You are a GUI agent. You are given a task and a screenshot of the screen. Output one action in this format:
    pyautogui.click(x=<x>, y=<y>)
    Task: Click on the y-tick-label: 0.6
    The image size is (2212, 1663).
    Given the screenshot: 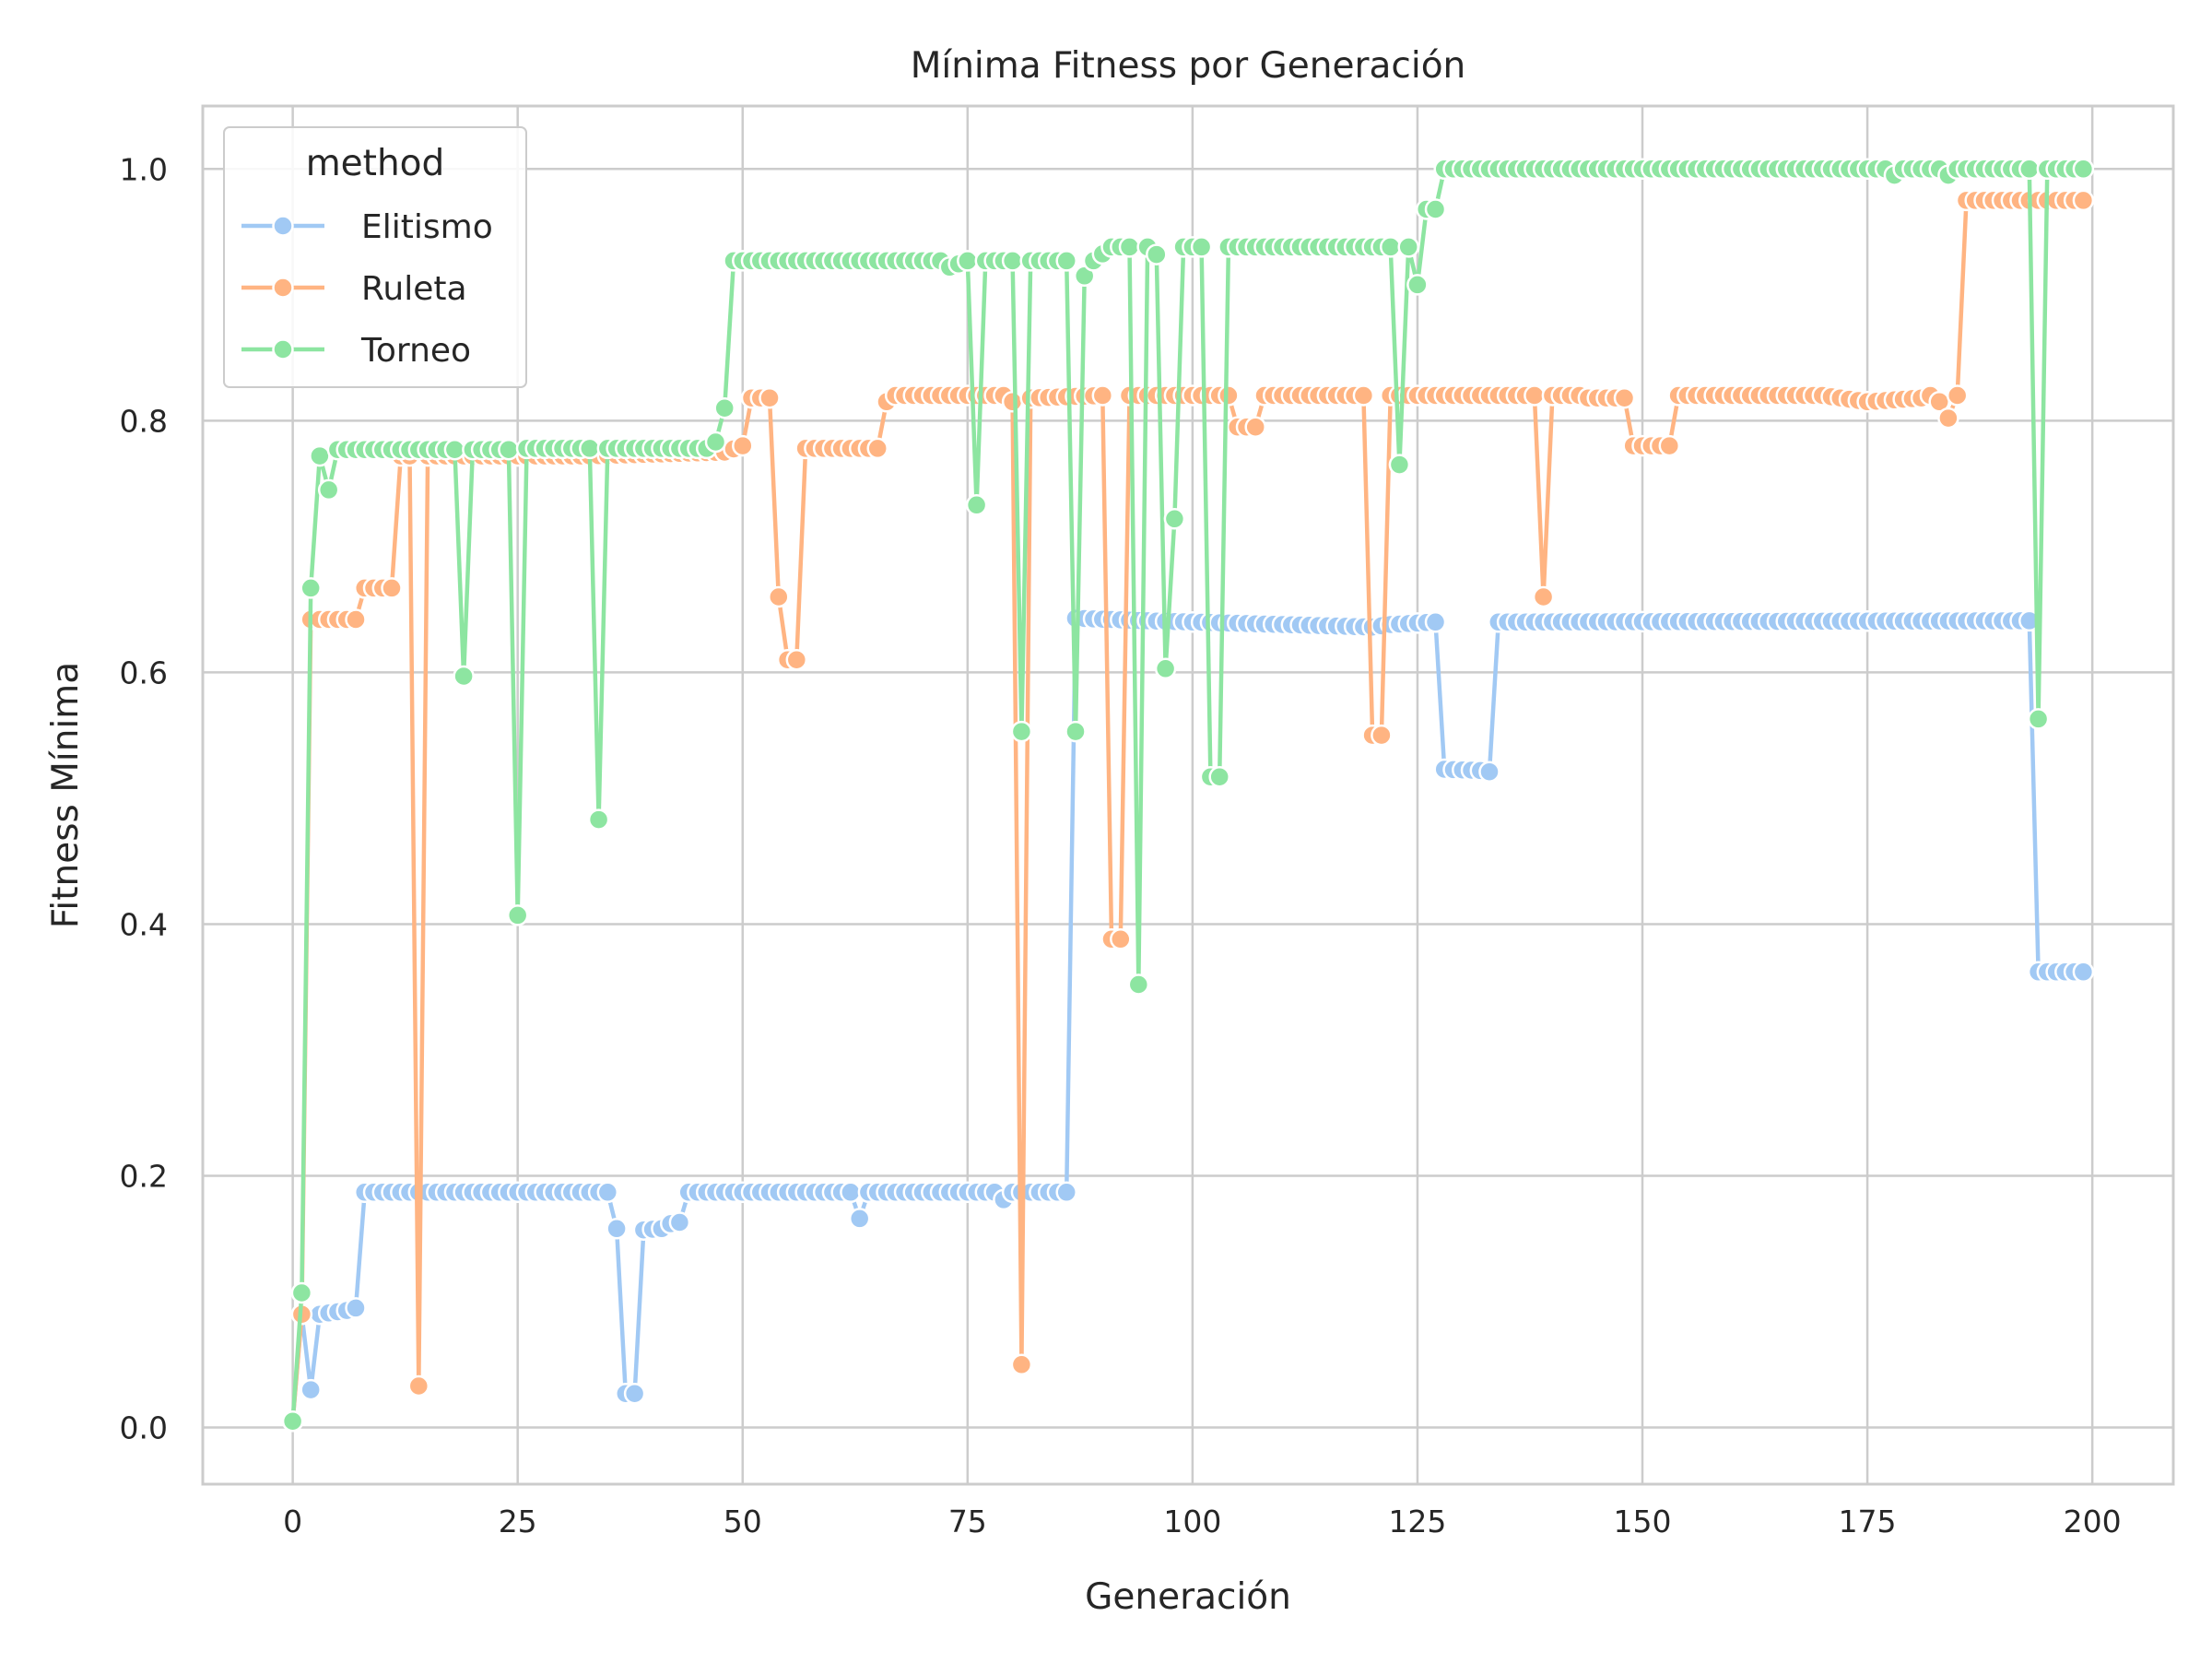 What is the action you would take?
    pyautogui.click(x=144, y=672)
    